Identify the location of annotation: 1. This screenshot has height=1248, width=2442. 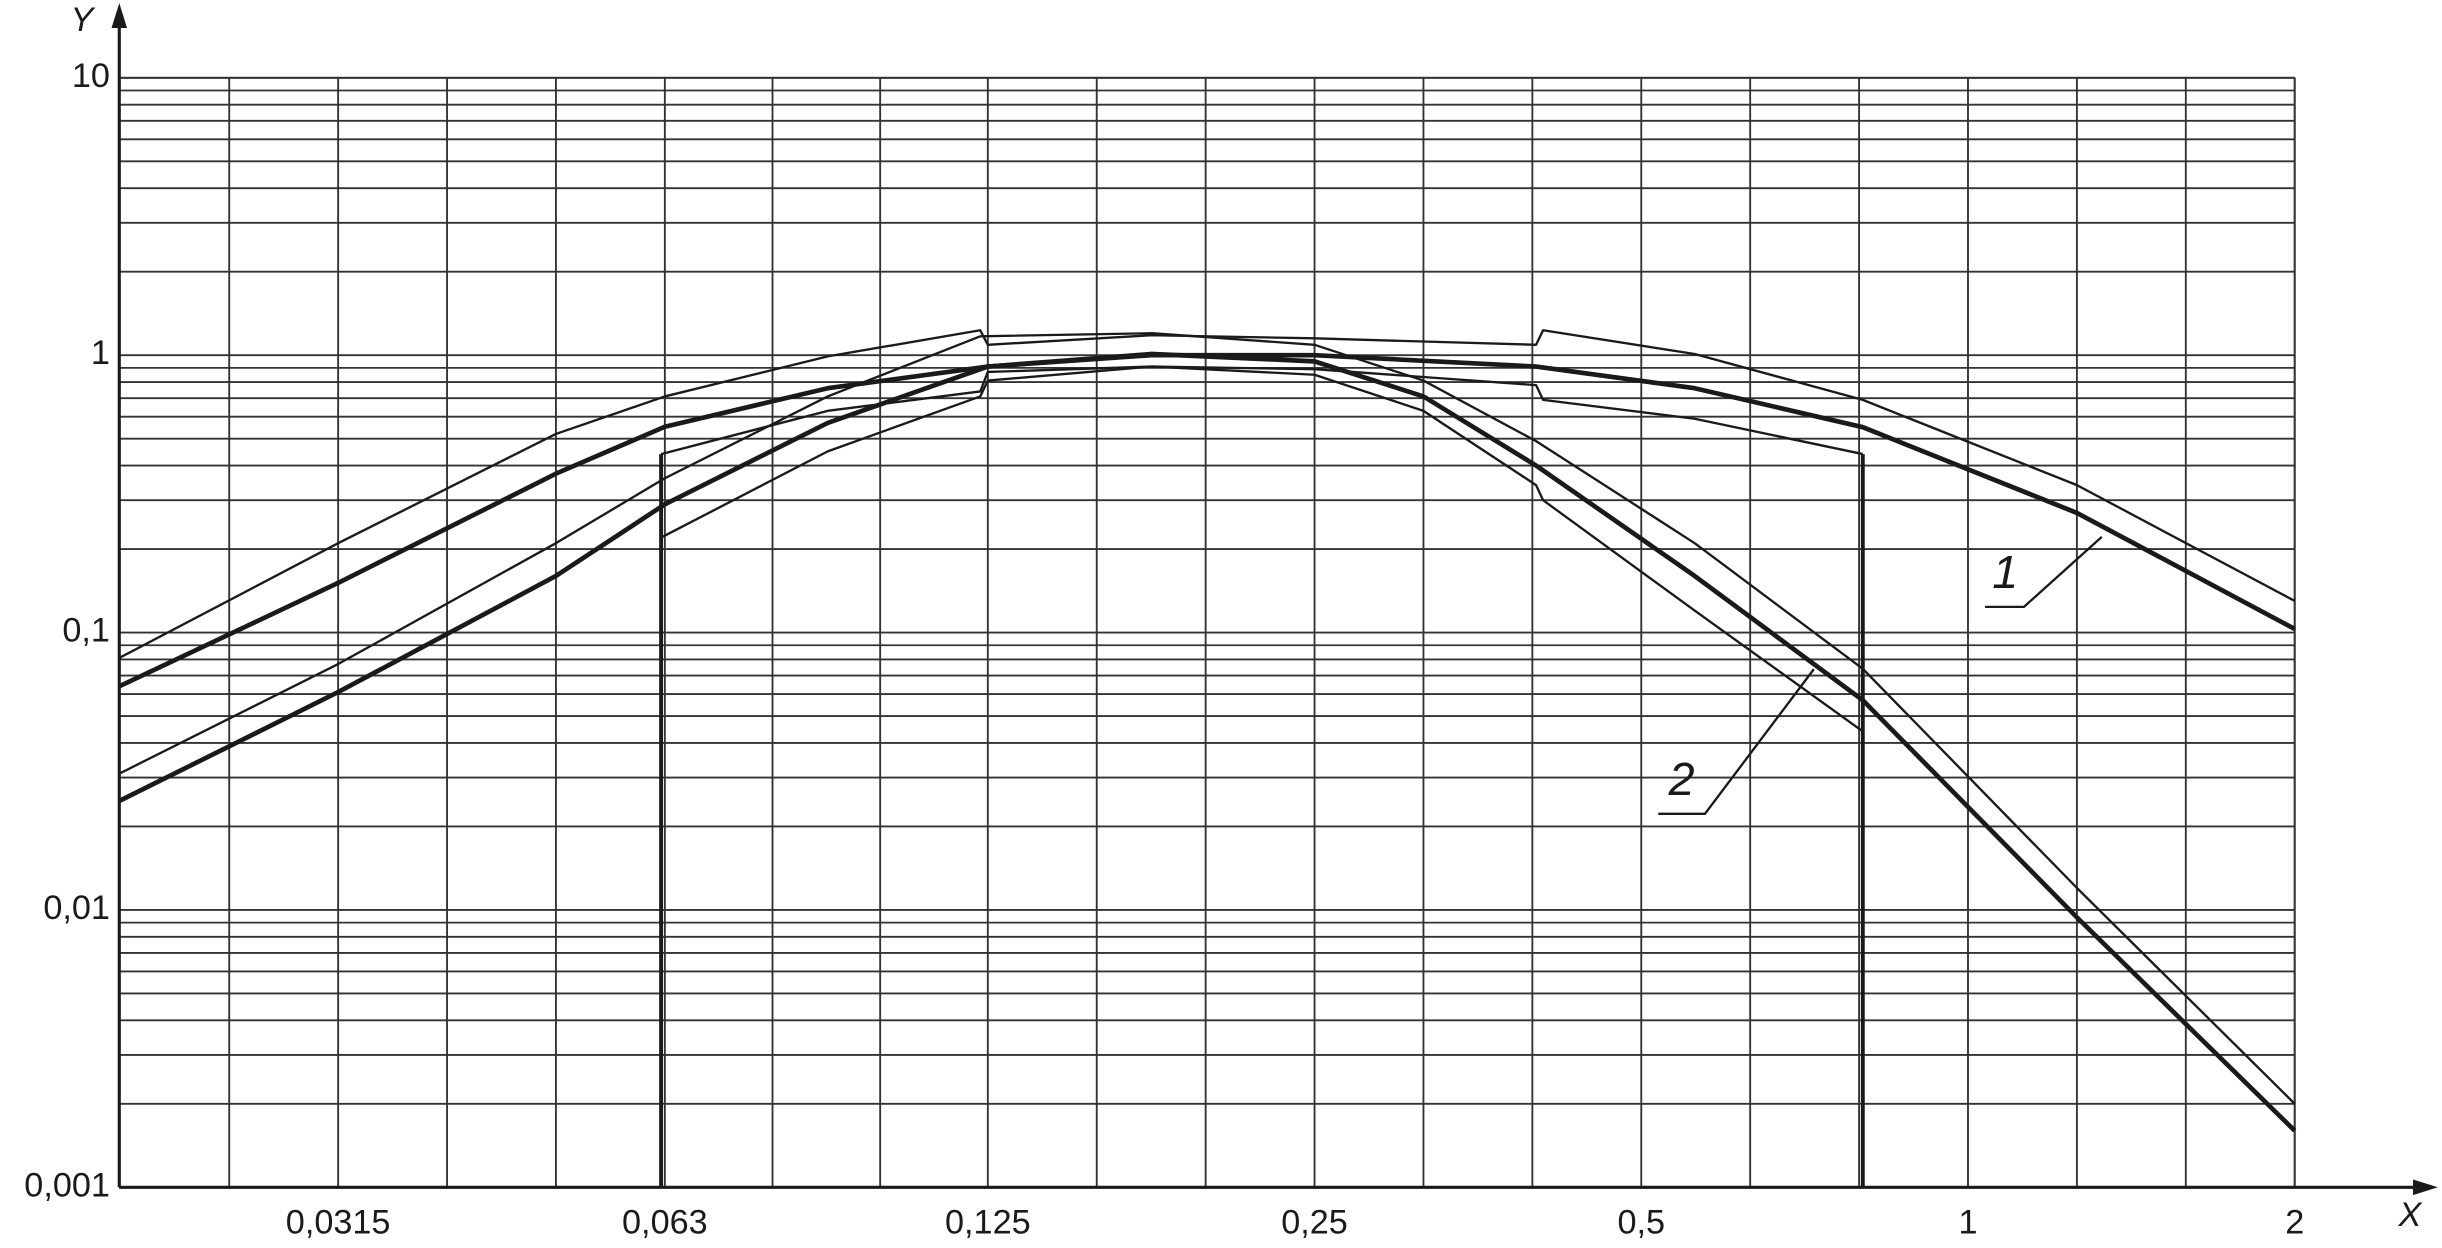
(2005, 572).